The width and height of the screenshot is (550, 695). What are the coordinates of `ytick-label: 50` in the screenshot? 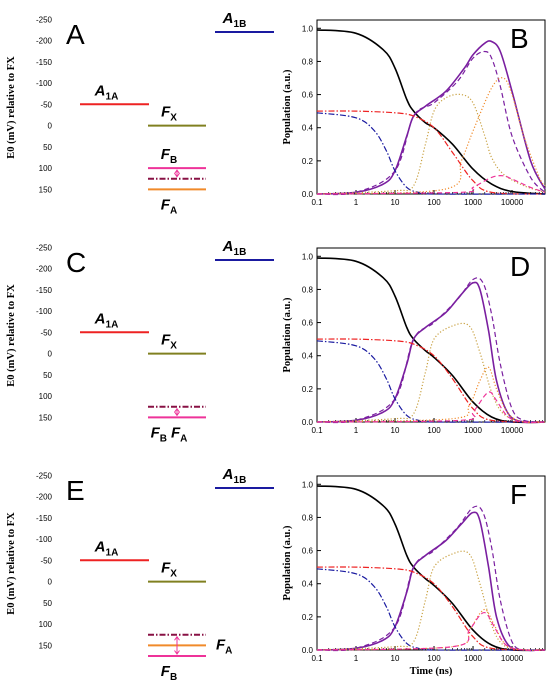 It's located at (47, 603).